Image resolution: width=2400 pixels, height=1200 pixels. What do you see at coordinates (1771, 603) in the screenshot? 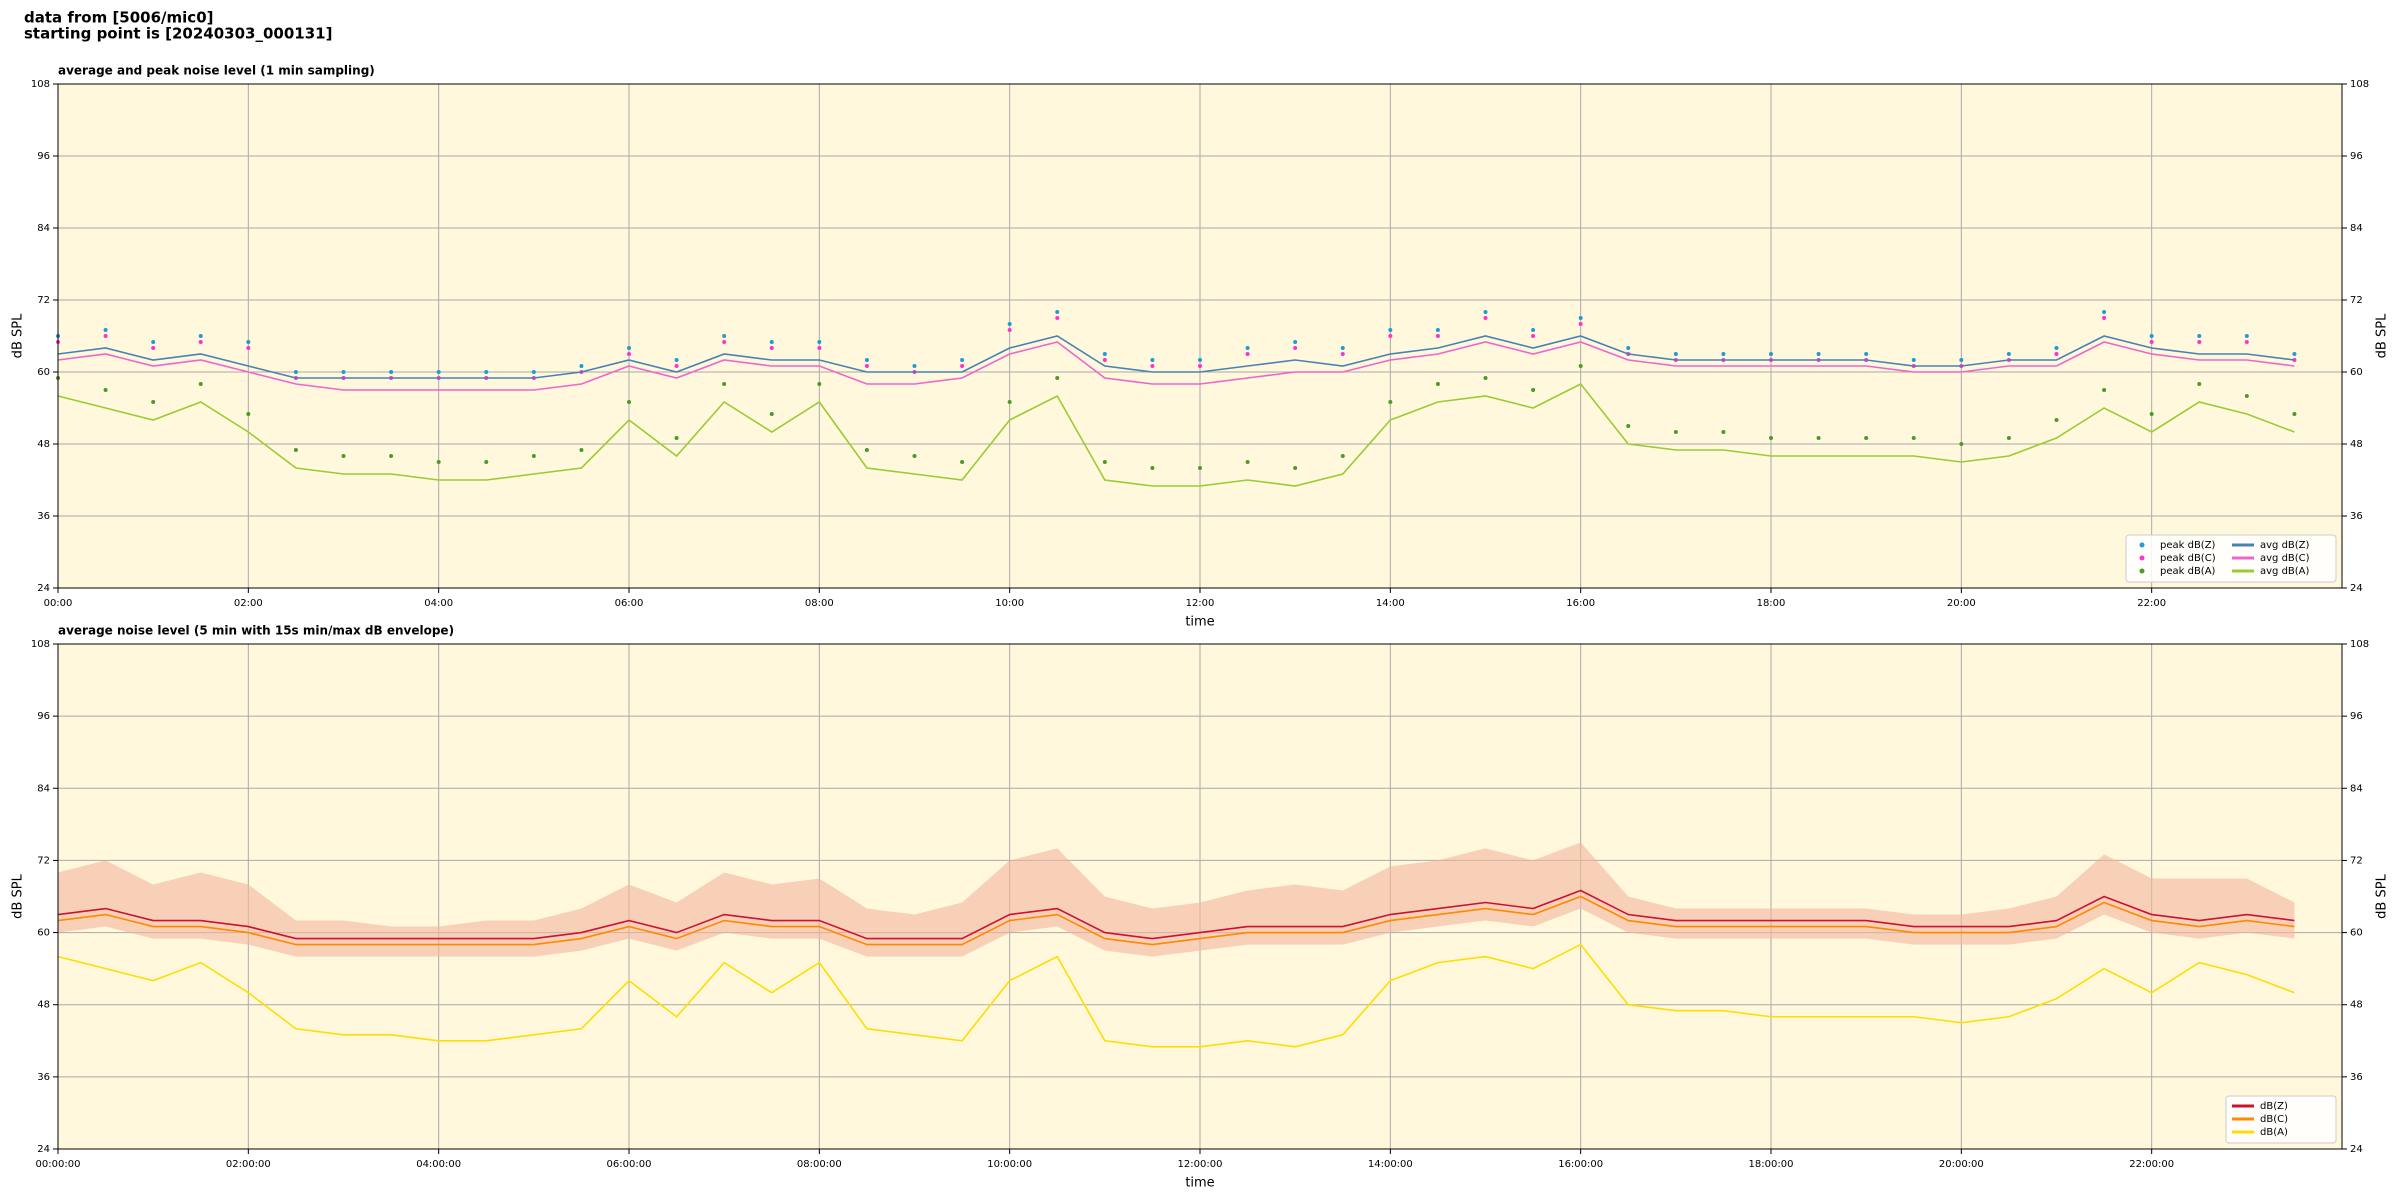
I see `x-tick-label: 18:00` at bounding box center [1771, 603].